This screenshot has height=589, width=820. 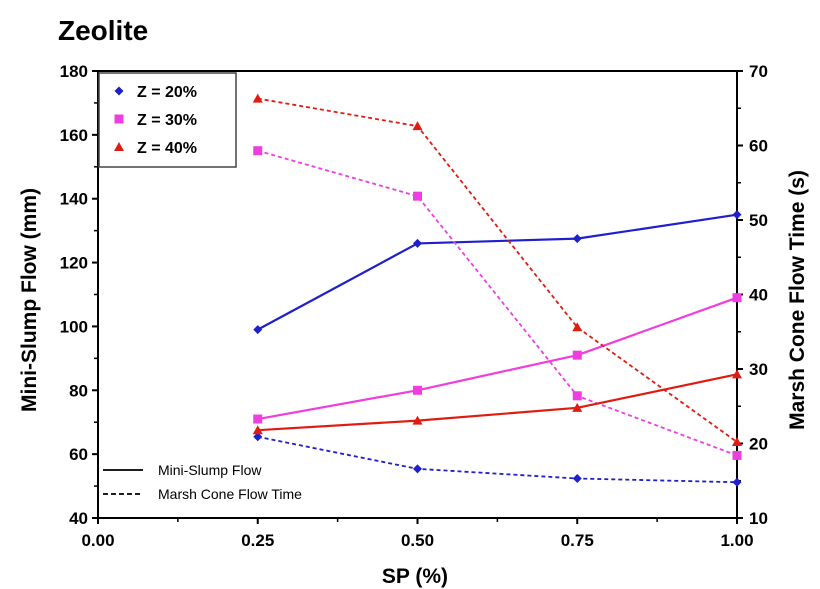 What do you see at coordinates (29, 300) in the screenshot?
I see `y-axis-label: Mini-Slump Flow (mm)` at bounding box center [29, 300].